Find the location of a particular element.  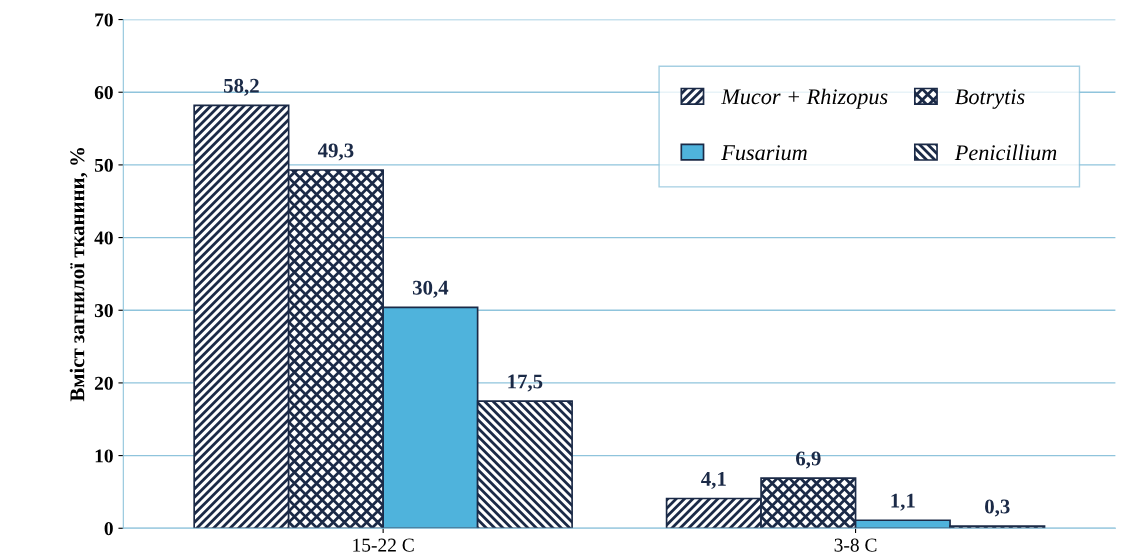

y-tick-label: 70 is located at coordinates (104, 20).